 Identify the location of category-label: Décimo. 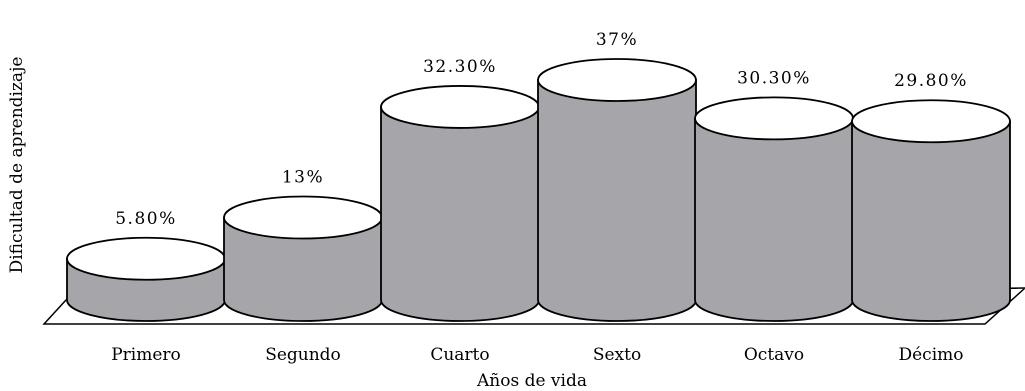
(930, 355).